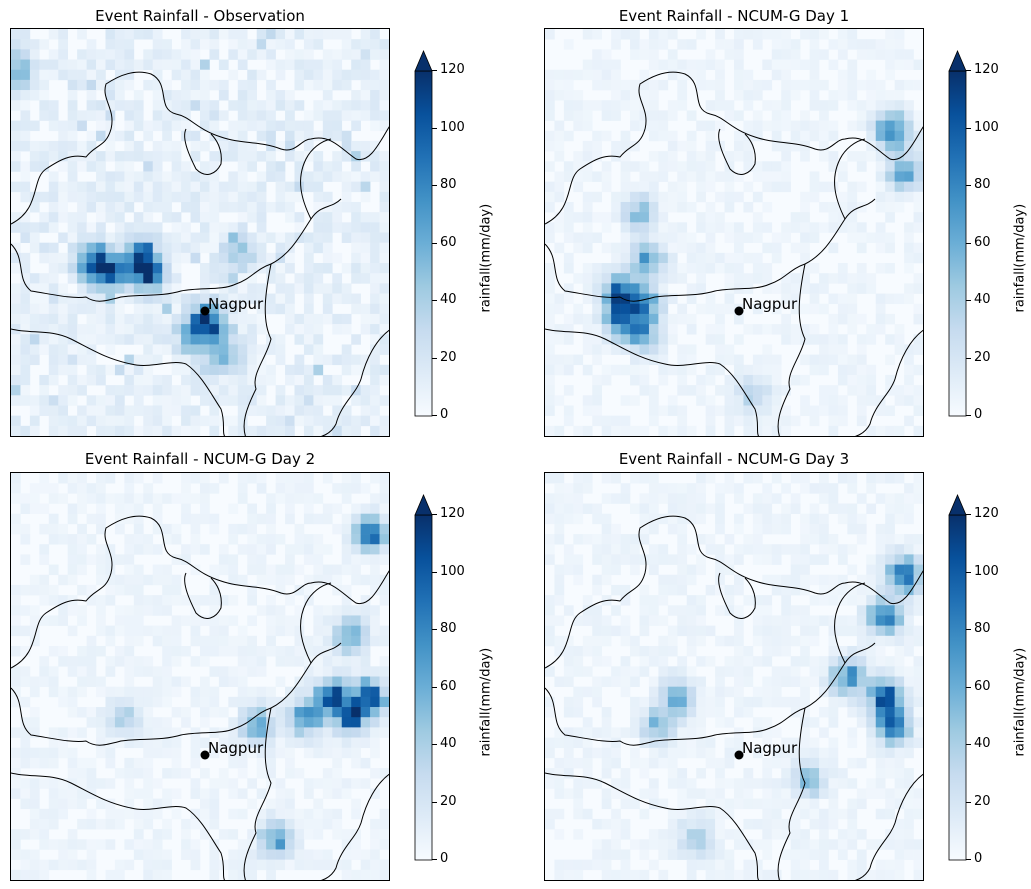 The image size is (1031, 889). What do you see at coordinates (200, 148) in the screenshot?
I see `state-boundary` at bounding box center [200, 148].